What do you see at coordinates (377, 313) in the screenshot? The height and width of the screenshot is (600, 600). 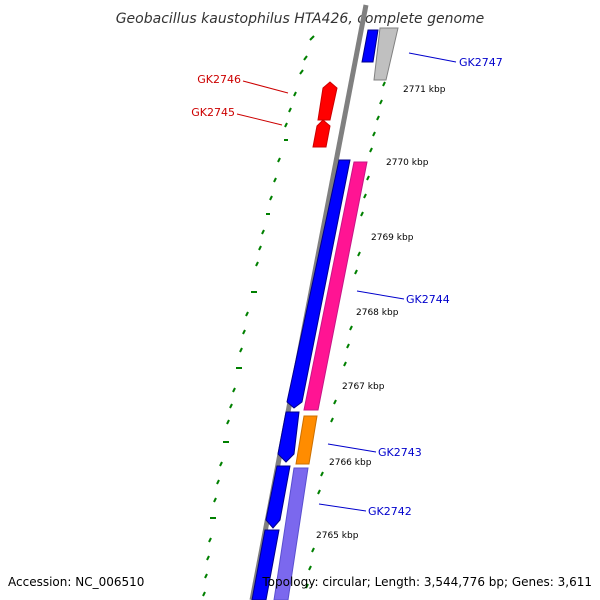 I see `tick-label-2768: 2768 kbp` at bounding box center [377, 313].